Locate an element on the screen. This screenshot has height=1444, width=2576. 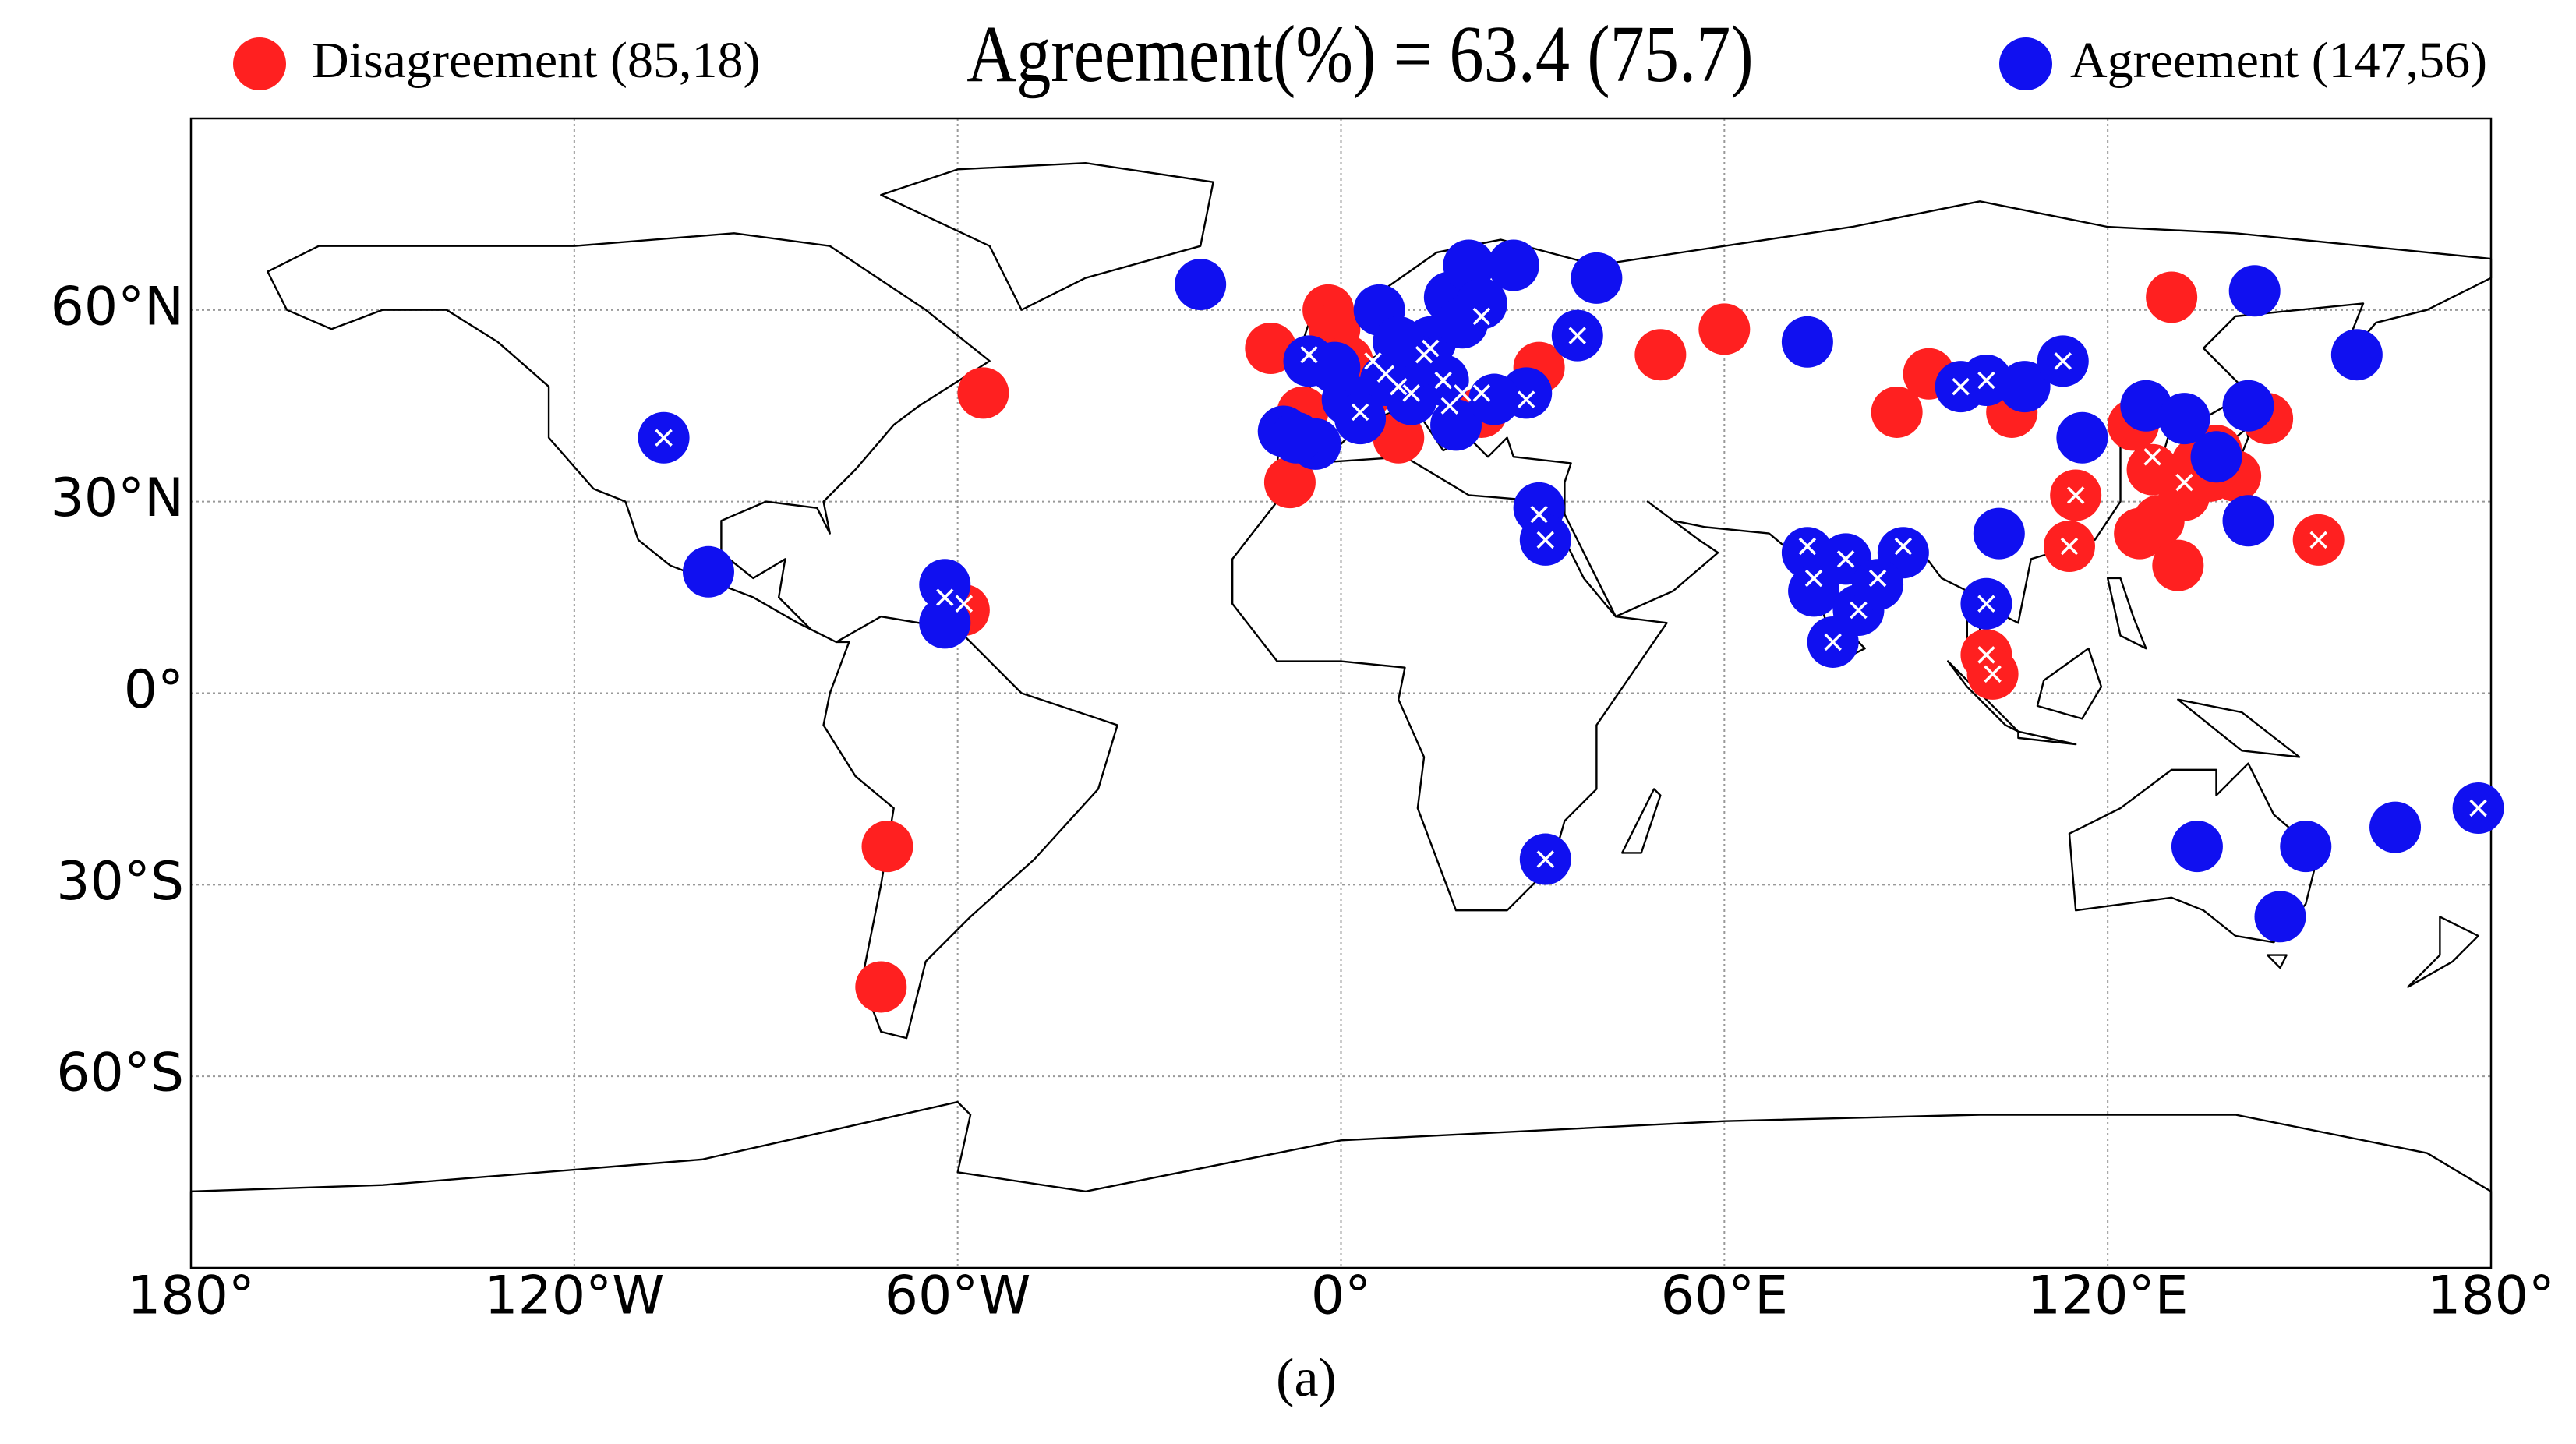
chart-title: Agreement(%) = 63.4 (75.7) is located at coordinates (1359, 53).